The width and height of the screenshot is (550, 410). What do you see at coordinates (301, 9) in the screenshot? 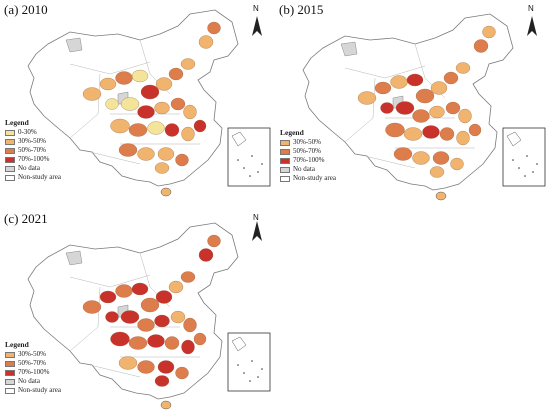
I see `panel-title: (b) 2015` at bounding box center [301, 9].